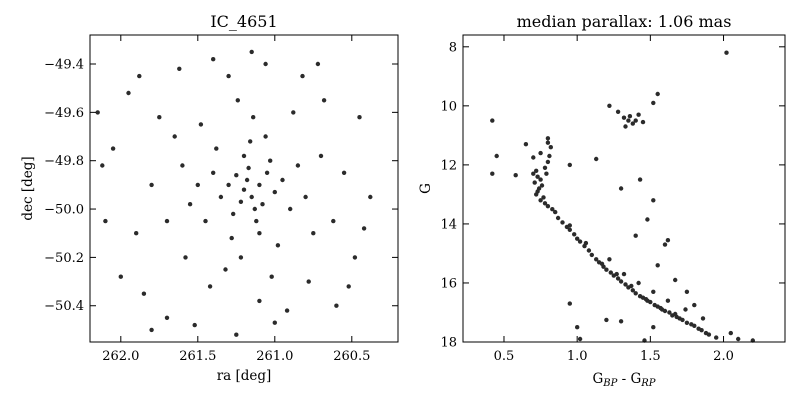 The image size is (800, 400). Describe the element at coordinates (448, 224) in the screenshot. I see `y-tick-label: 14` at that location.